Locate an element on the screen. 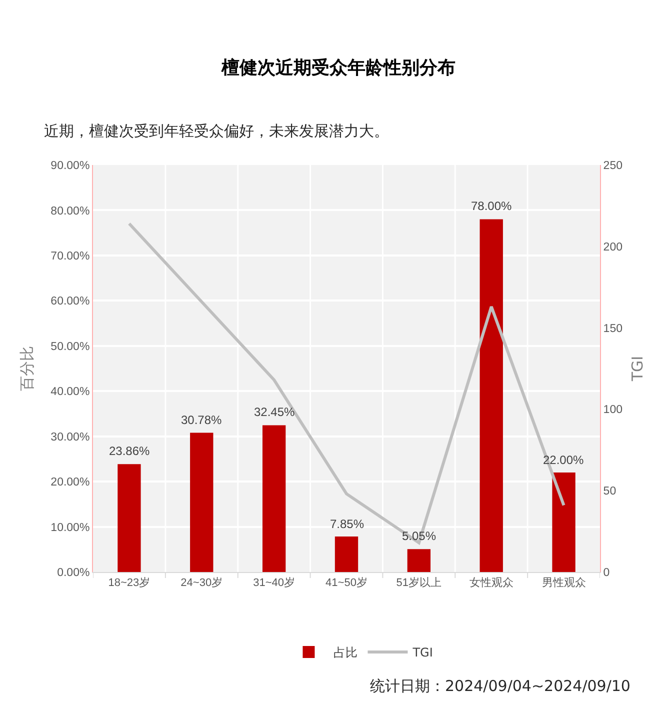  y-tick-label: 90.00% is located at coordinates (70, 166).